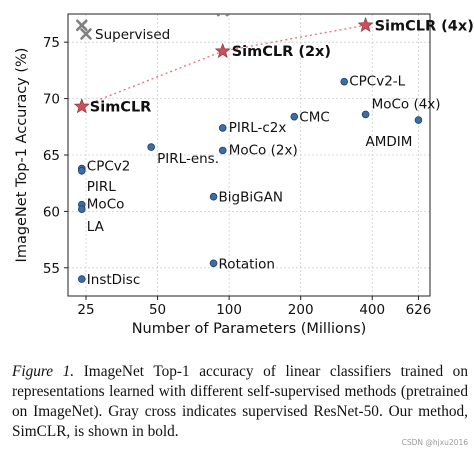 This screenshot has height=451, width=474. Describe the element at coordinates (222, 128) in the screenshot. I see `point-pirl-c2x` at that location.